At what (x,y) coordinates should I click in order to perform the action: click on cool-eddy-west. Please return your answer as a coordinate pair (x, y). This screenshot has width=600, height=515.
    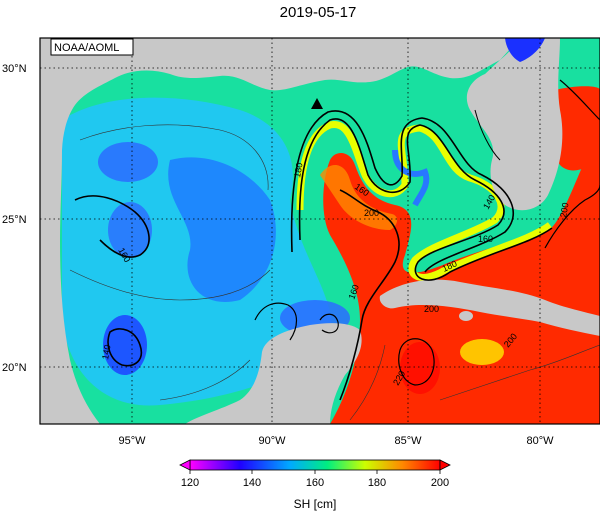
    Looking at the image, I should click on (130, 230).